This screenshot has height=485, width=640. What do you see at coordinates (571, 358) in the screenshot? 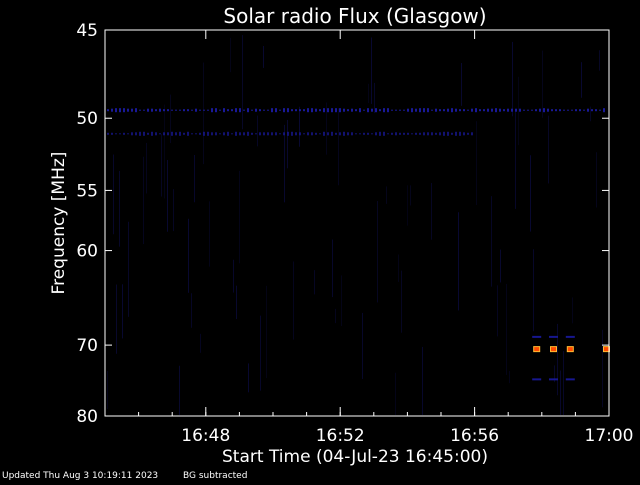
I see `burst-layer` at bounding box center [571, 358].